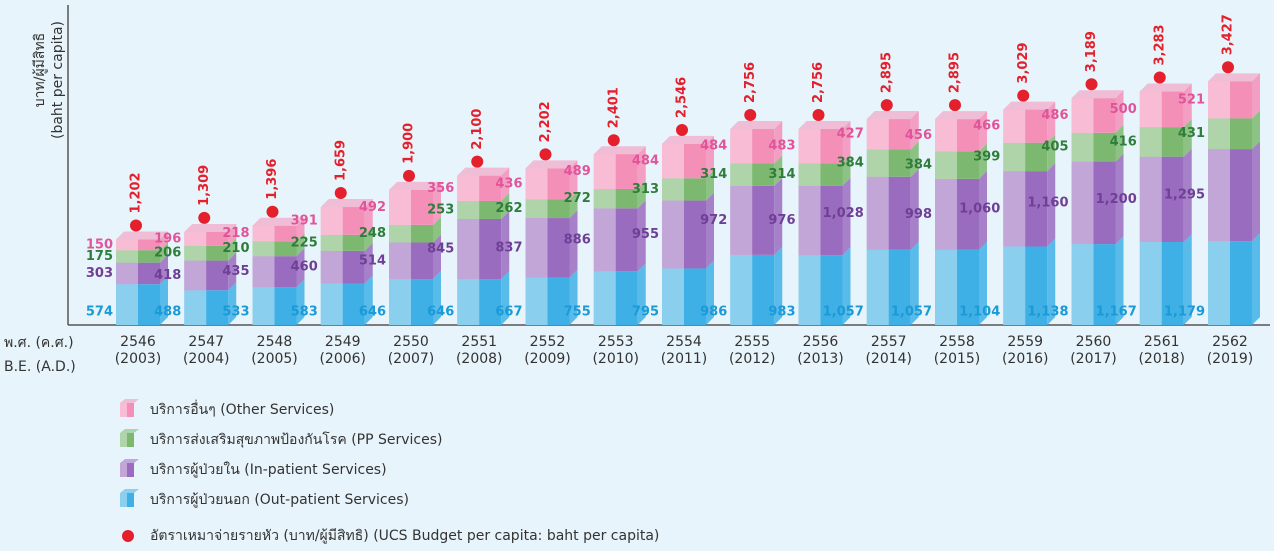 The width and height of the screenshot is (1274, 551). Describe the element at coordinates (479, 359) in the screenshot. I see `x-tick-label: (2008)` at that location.